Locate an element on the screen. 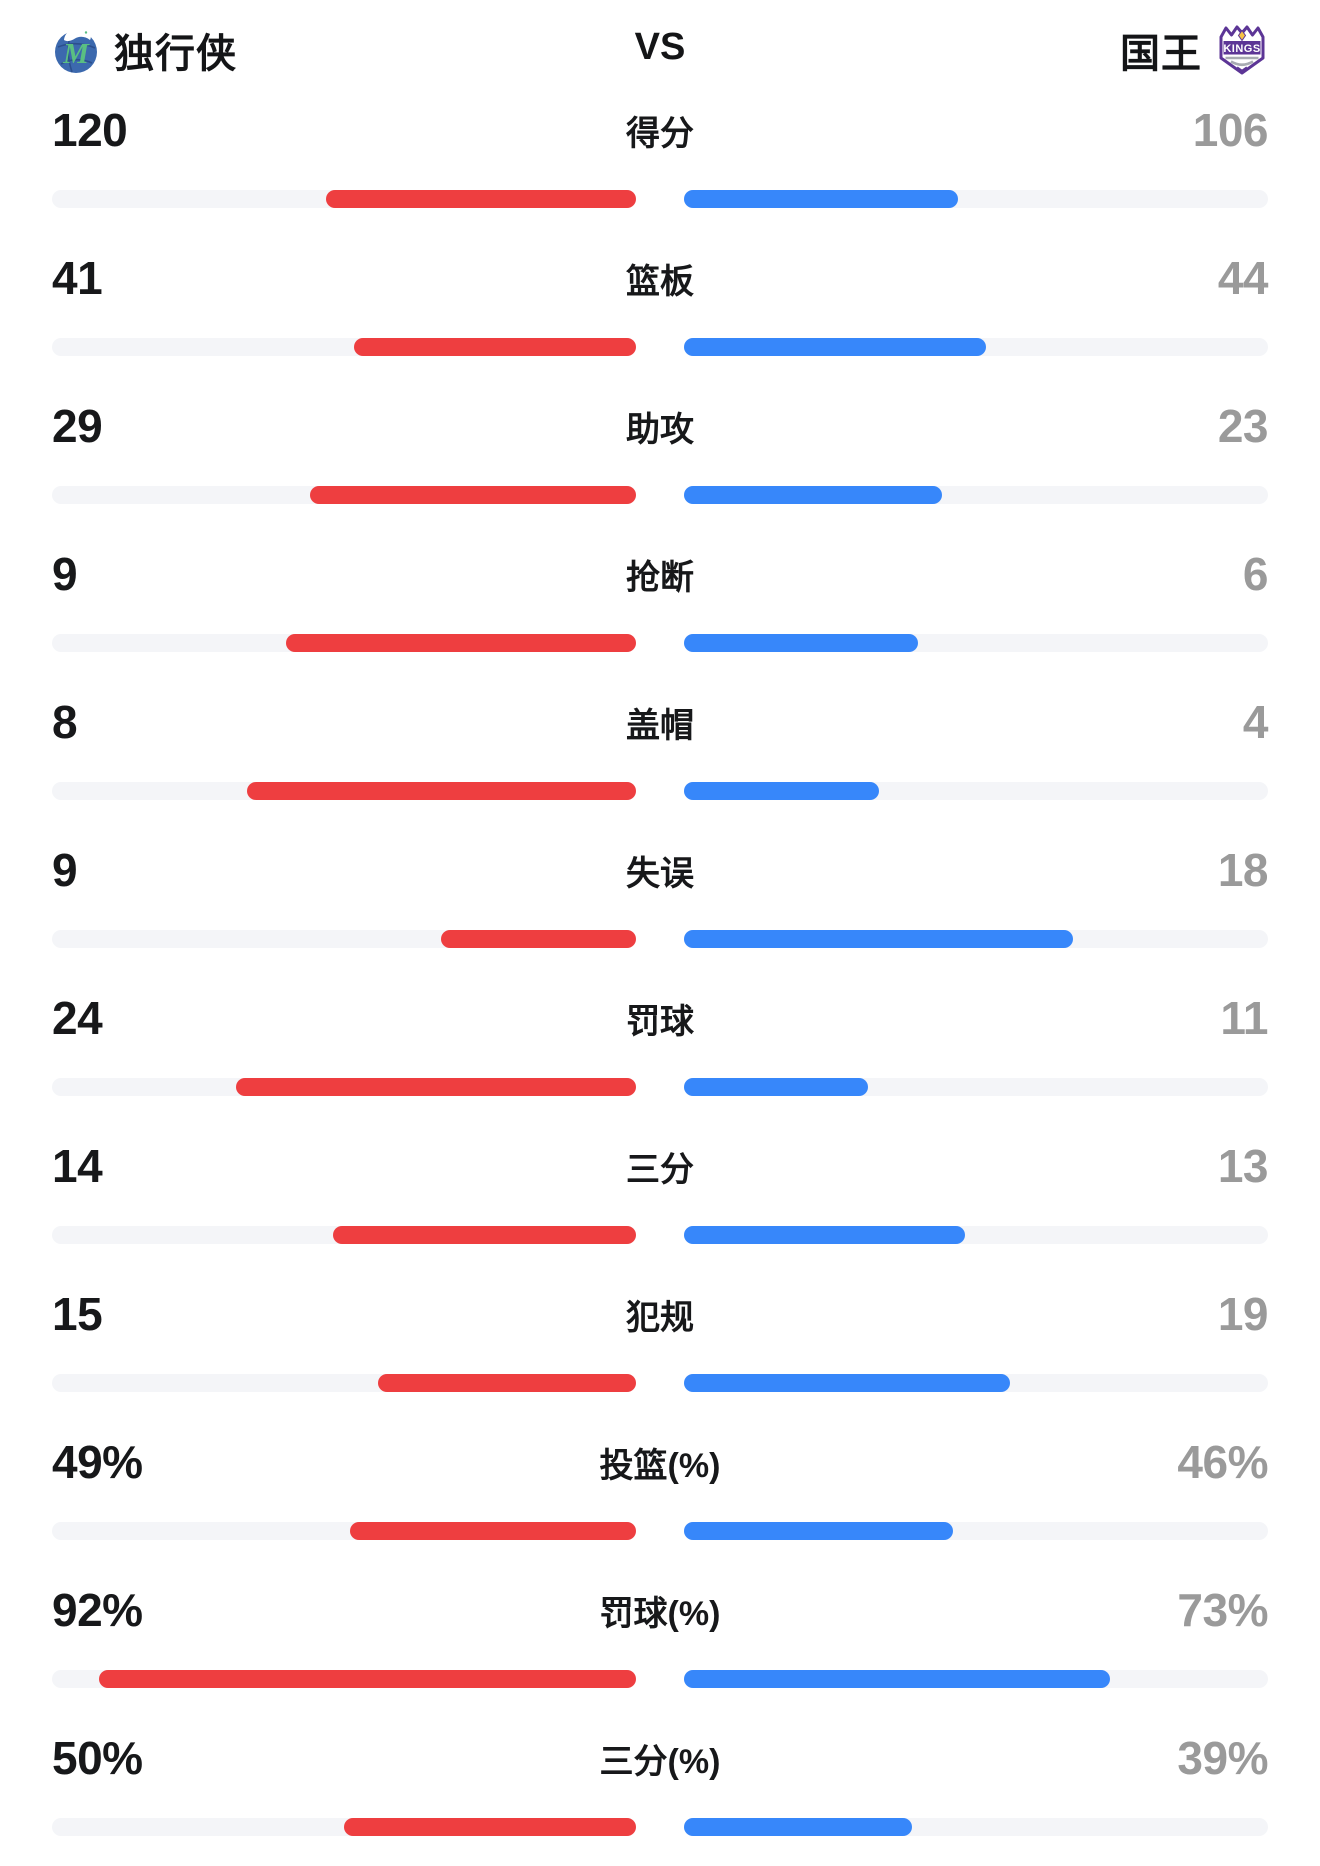 The height and width of the screenshot is (1866, 1320). stat-row: 8 盖帽 4 is located at coordinates (660, 756).